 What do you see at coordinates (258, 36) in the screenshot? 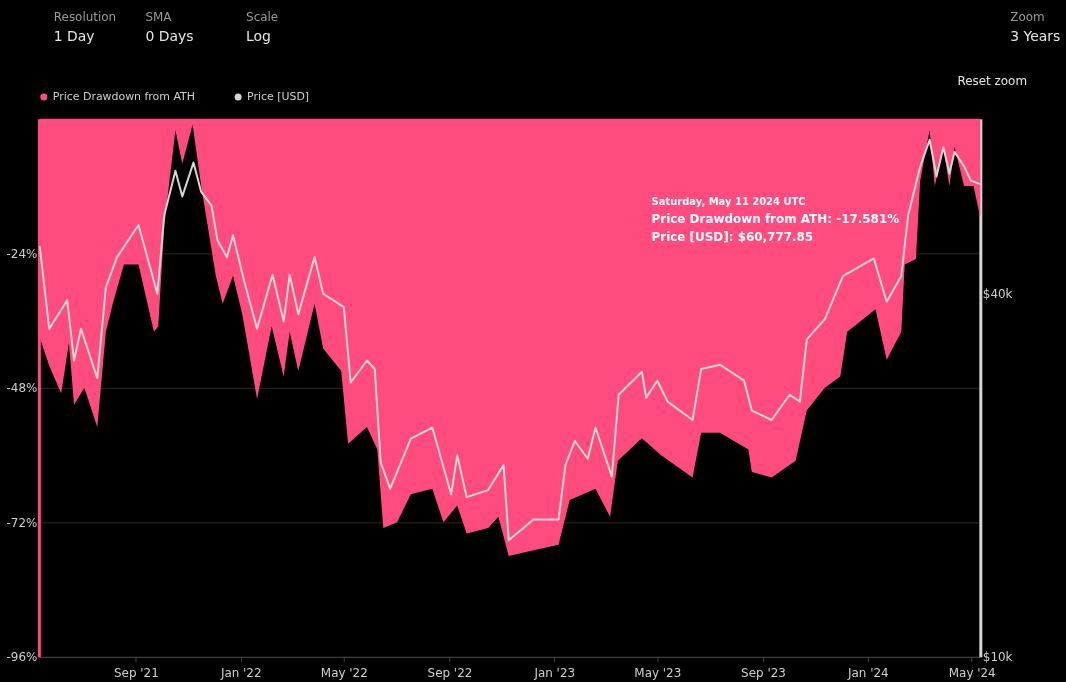
I see `text: Log` at bounding box center [258, 36].